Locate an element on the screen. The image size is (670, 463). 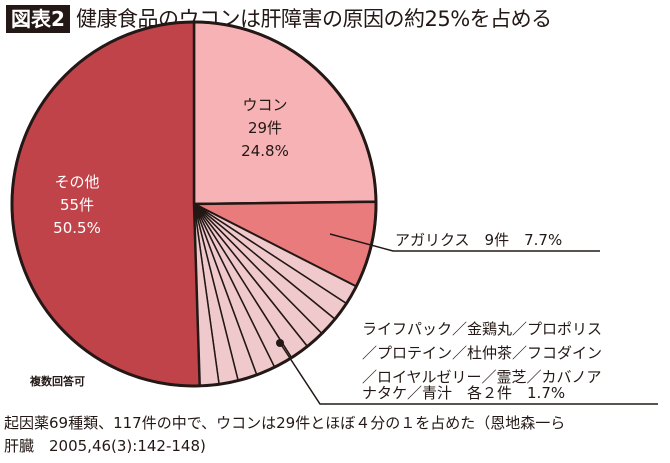
label-other-name: その他 is located at coordinates (76, 182).